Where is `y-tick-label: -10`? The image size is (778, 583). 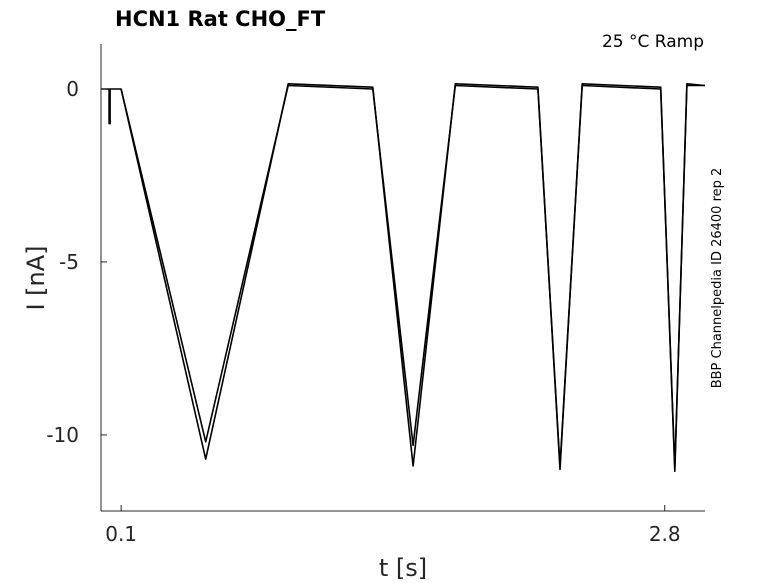
y-tick-label: -10 is located at coordinates (62, 435).